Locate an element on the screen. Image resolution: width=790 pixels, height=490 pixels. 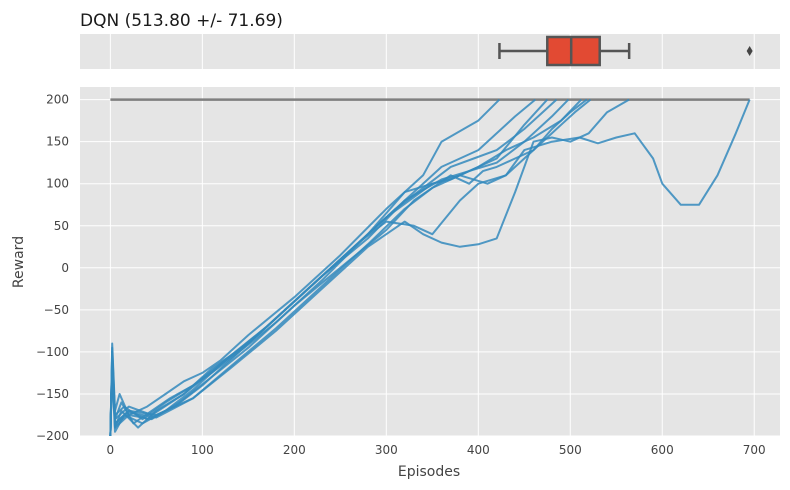
x-tick-label: 100 is located at coordinates (202, 450).